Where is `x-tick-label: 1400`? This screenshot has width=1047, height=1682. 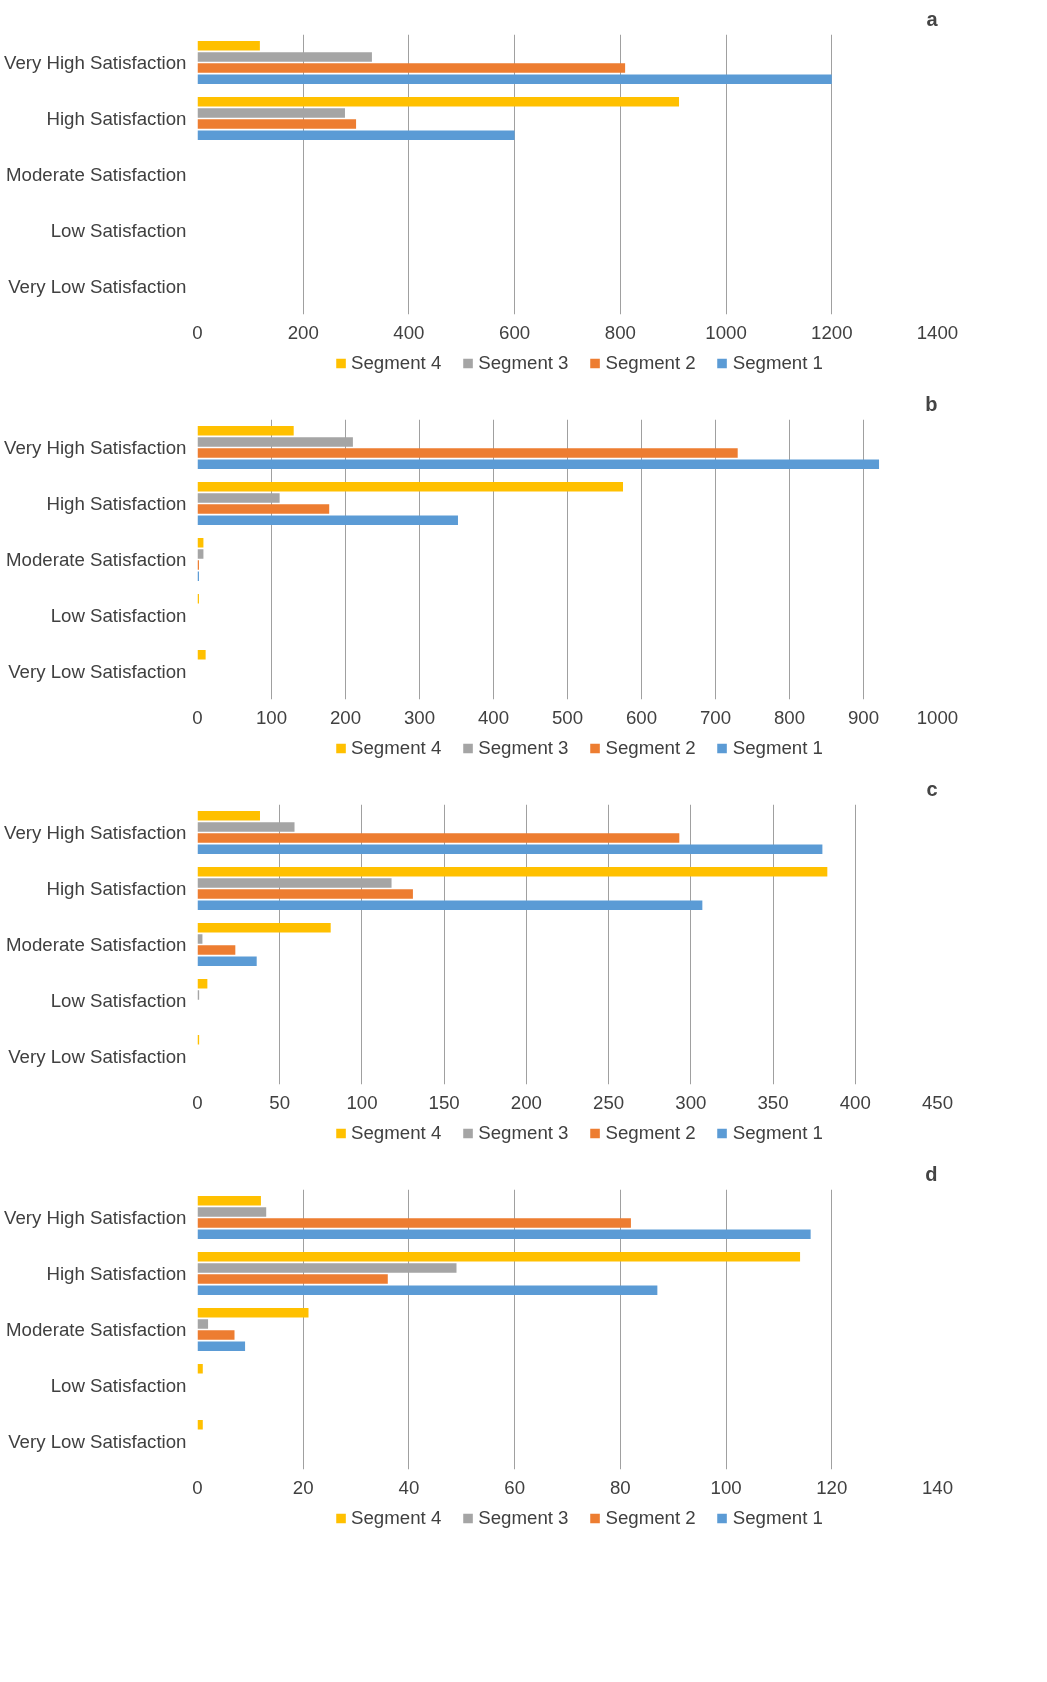
x-tick-label: 1400 is located at coordinates (937, 332).